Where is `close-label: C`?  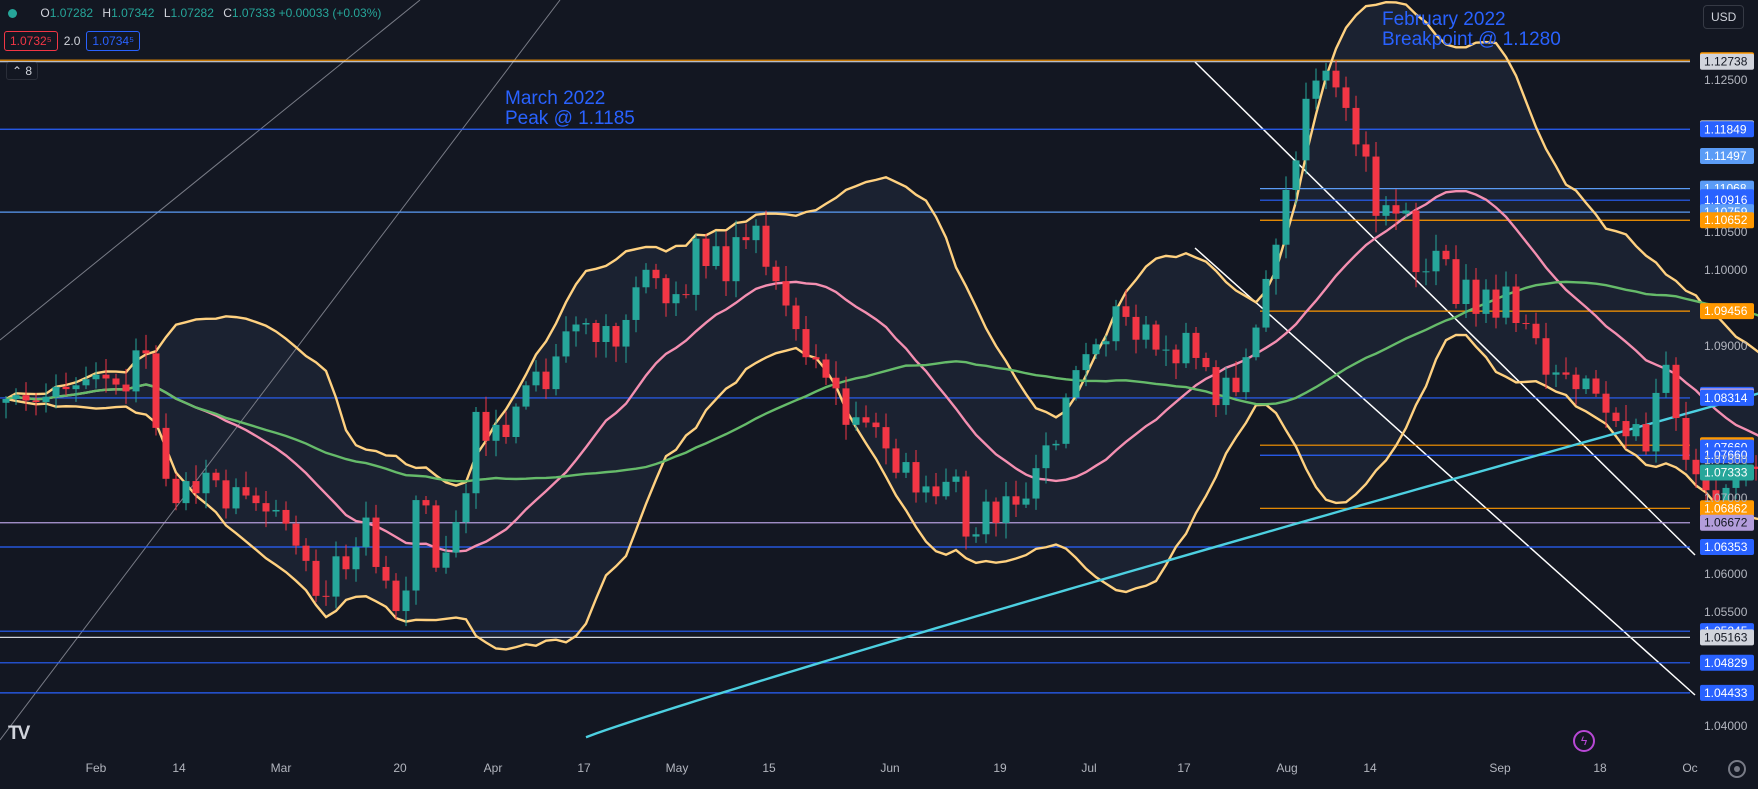
close-label: C is located at coordinates (227, 13).